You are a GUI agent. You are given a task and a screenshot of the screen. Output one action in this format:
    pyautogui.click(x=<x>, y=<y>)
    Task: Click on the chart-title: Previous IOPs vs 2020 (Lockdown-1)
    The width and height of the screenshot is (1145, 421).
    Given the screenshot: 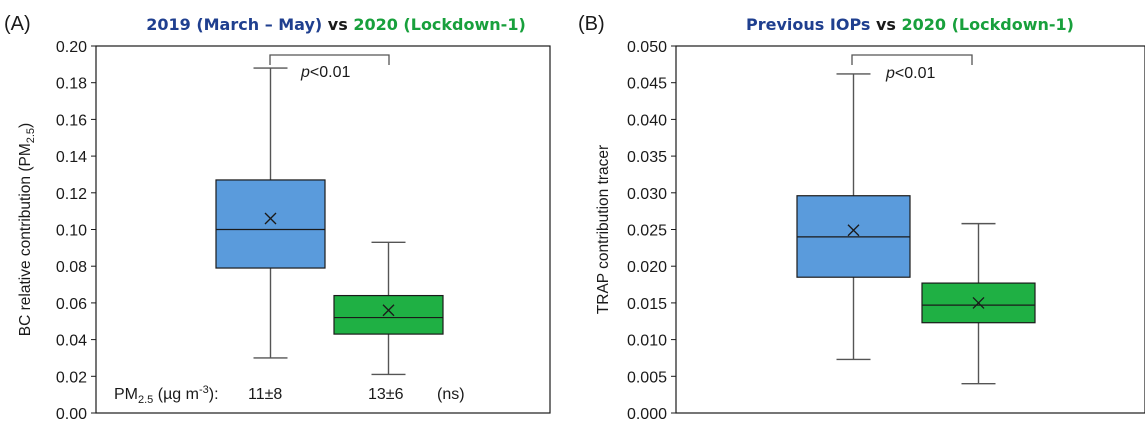 What is the action you would take?
    pyautogui.click(x=910, y=24)
    